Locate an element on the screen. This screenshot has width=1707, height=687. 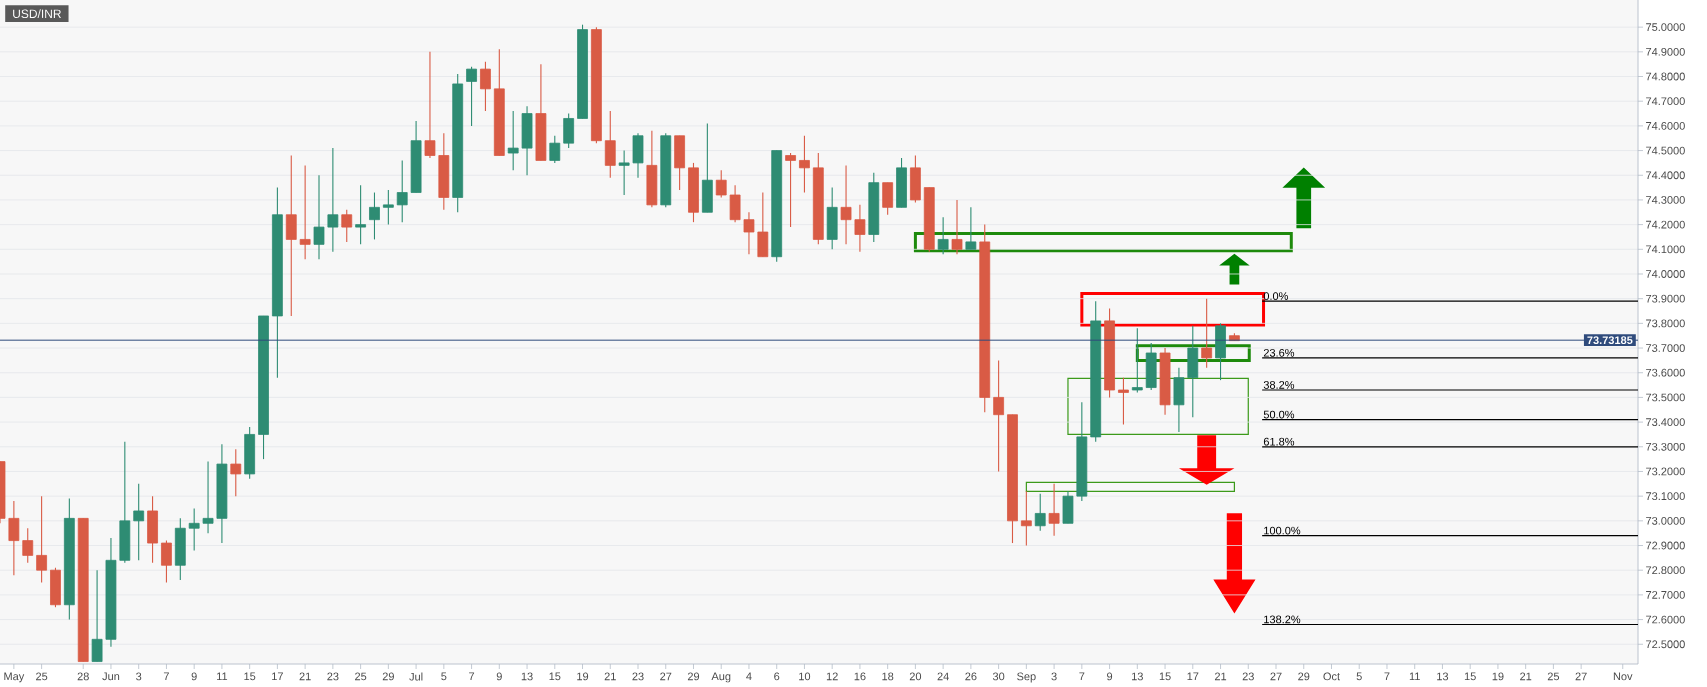
y-tick-label: 74.7000 is located at coordinates (1665, 101).